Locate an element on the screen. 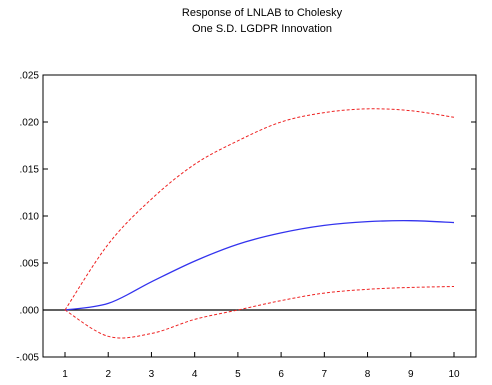 Image resolution: width=492 pixels, height=385 pixels. x-tick-label: 2 is located at coordinates (108, 374).